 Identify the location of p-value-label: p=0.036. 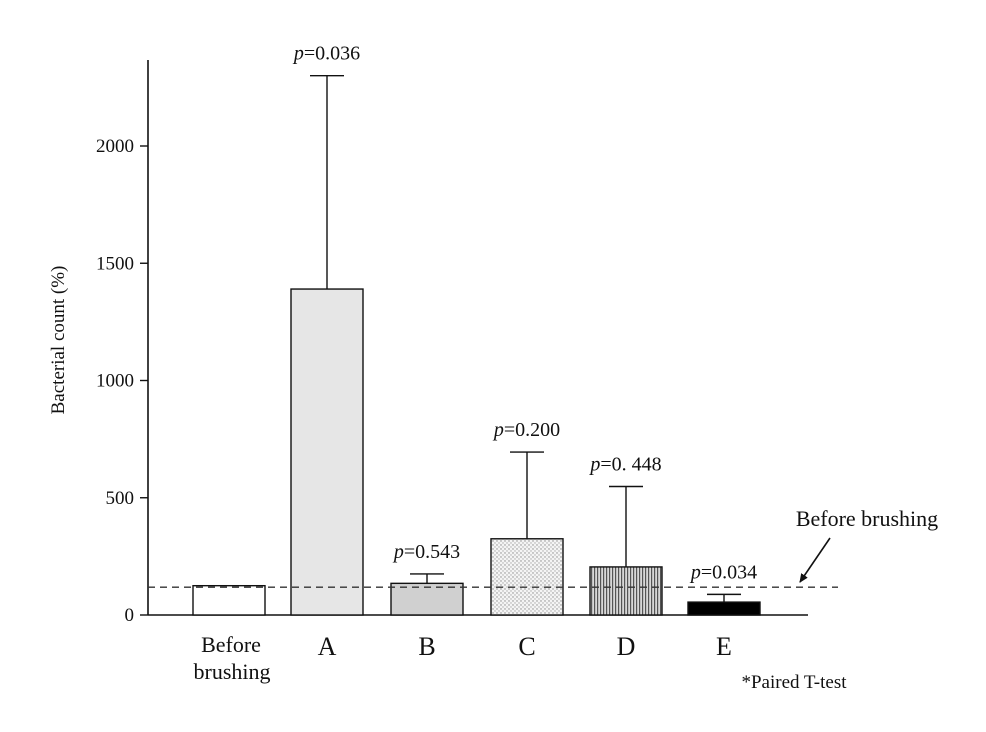
(326, 54).